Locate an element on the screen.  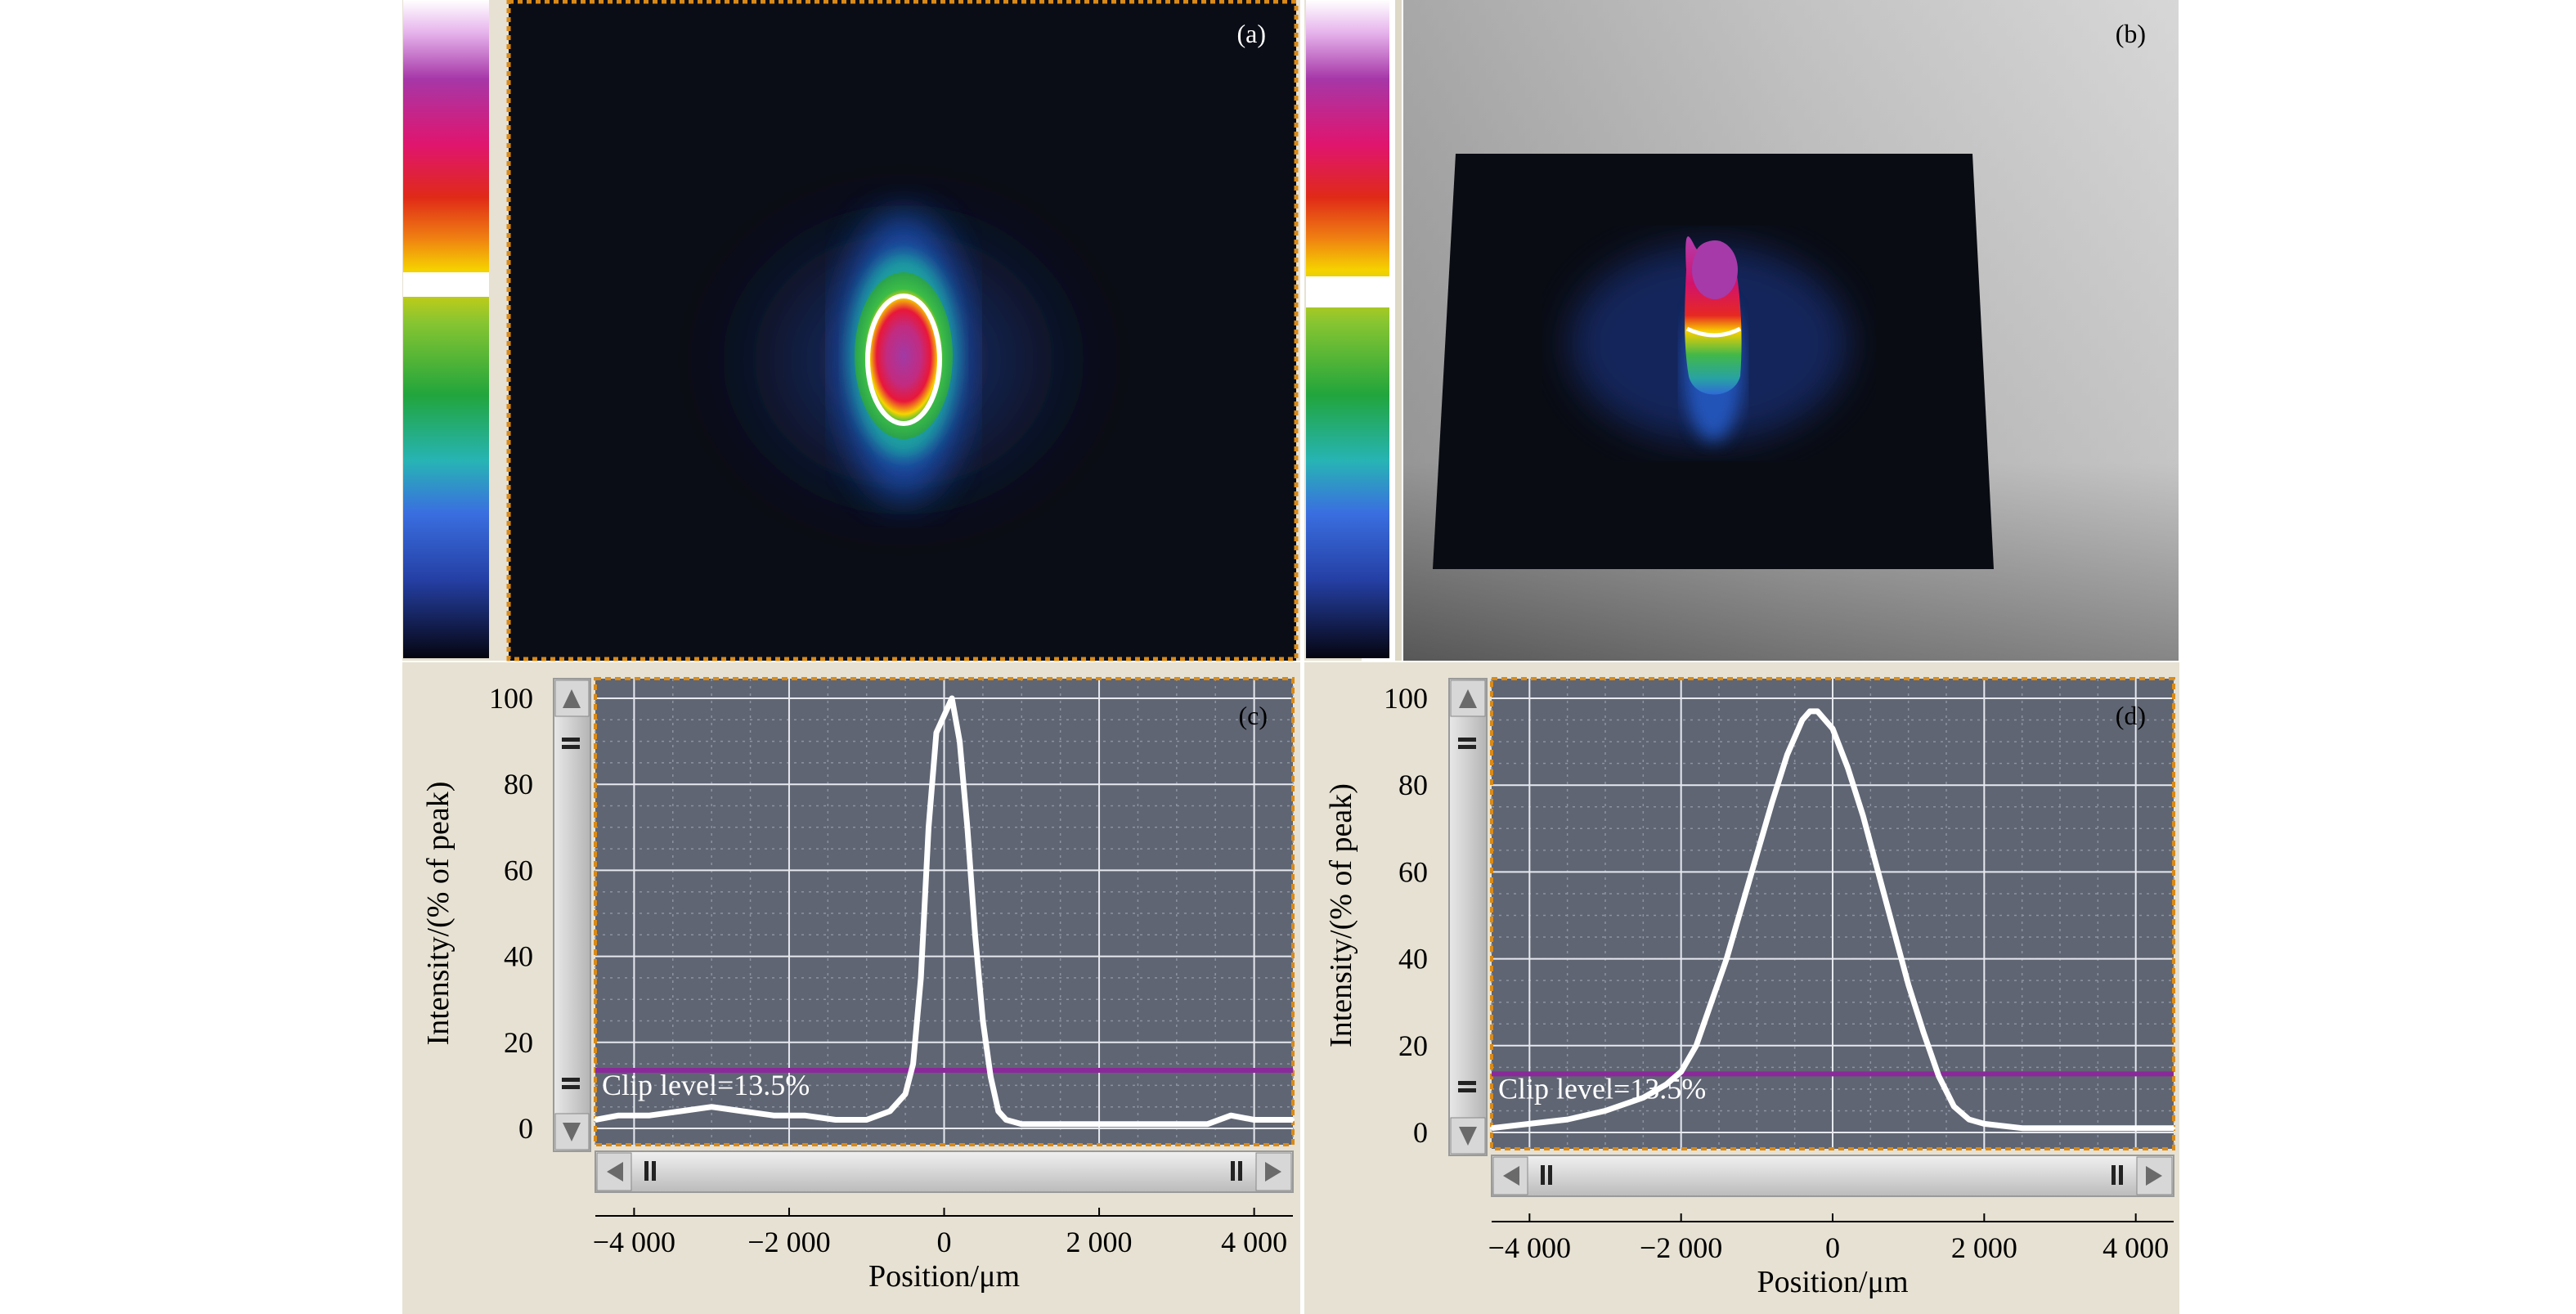
scroll-grip-right-c is located at coordinates (1236, 1171).